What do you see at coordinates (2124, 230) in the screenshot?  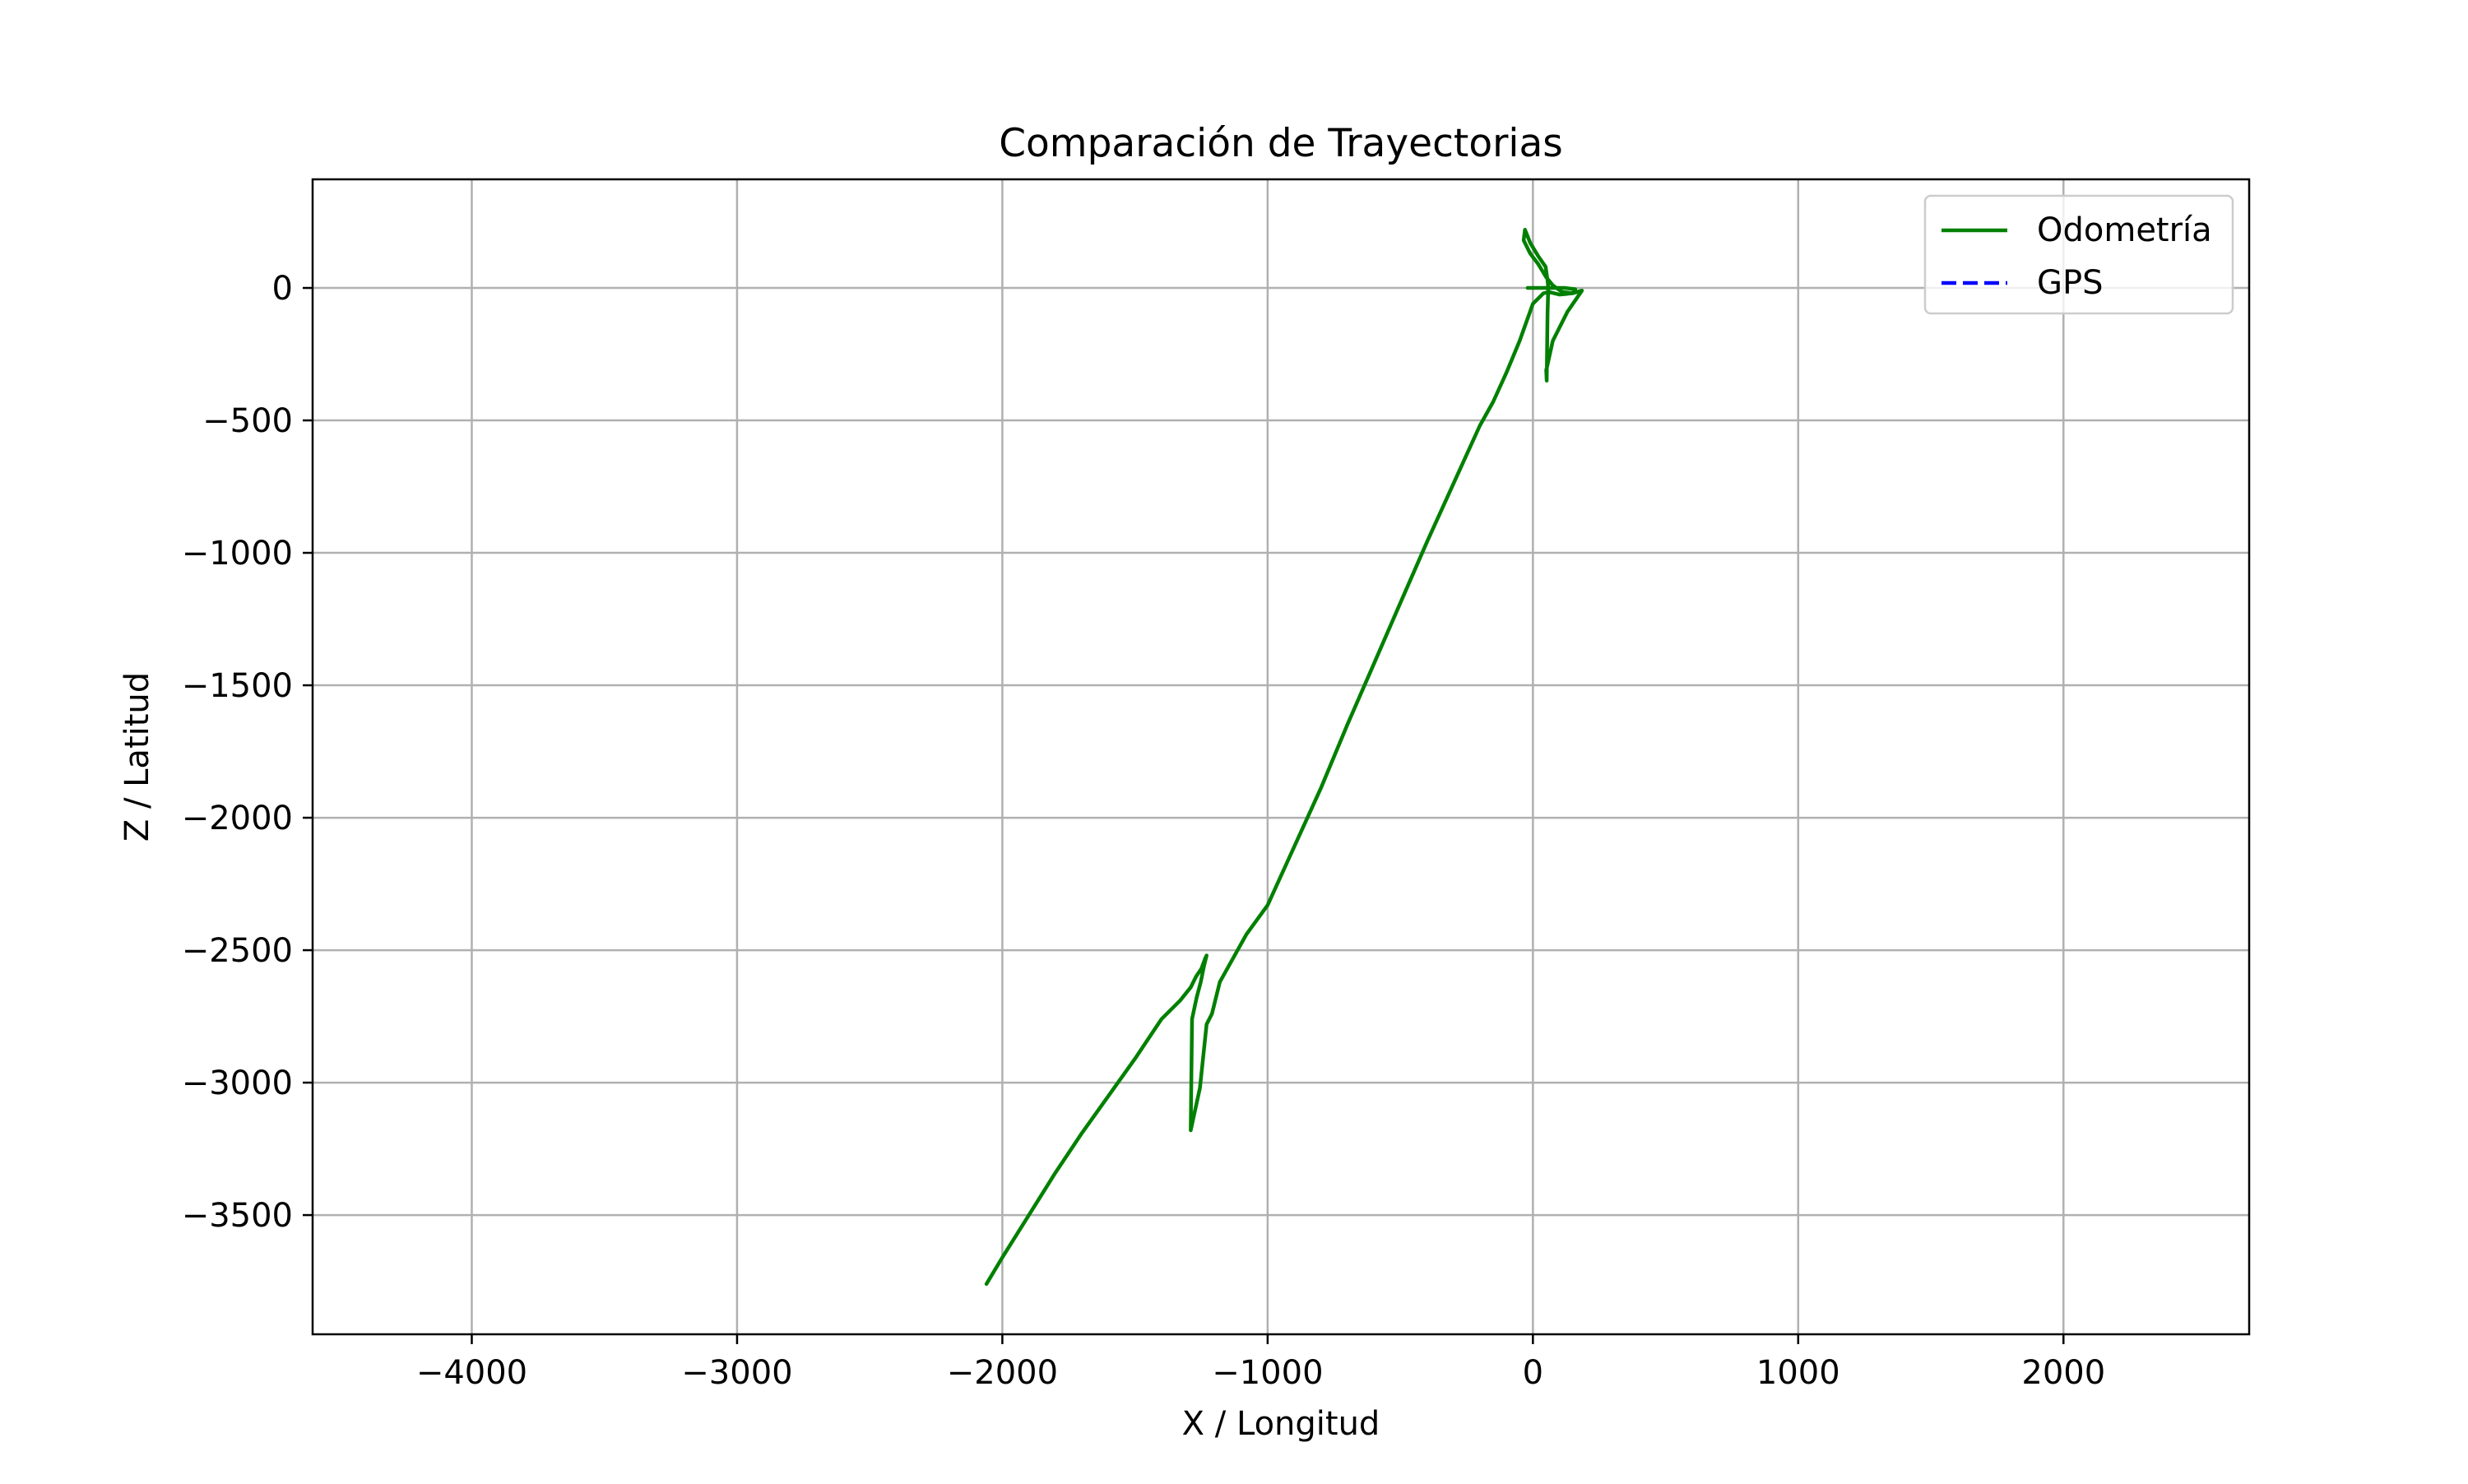 I see `legend-label-0: Odometría` at bounding box center [2124, 230].